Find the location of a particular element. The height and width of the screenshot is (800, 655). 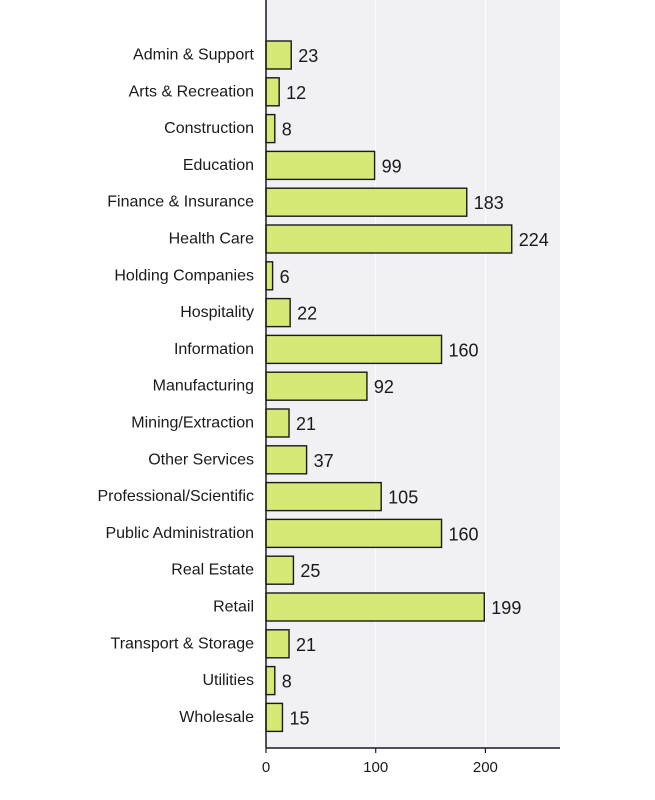

category-label: Real Estate is located at coordinates (212, 570).